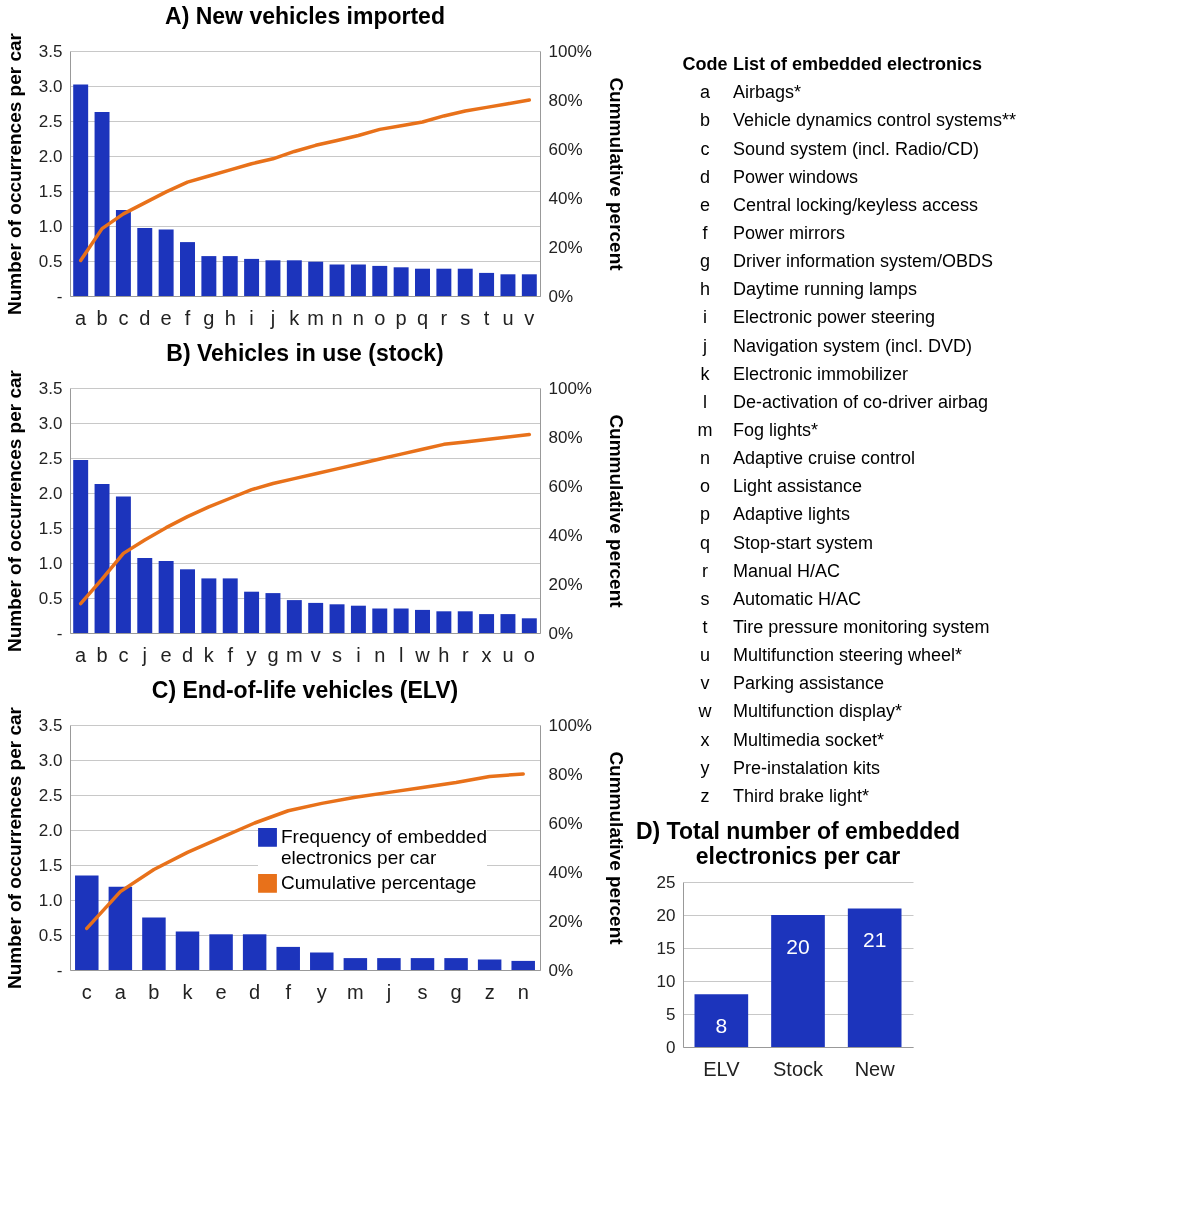  What do you see at coordinates (561, 633) in the screenshot?
I see `y2-tick-label: 0%` at bounding box center [561, 633].